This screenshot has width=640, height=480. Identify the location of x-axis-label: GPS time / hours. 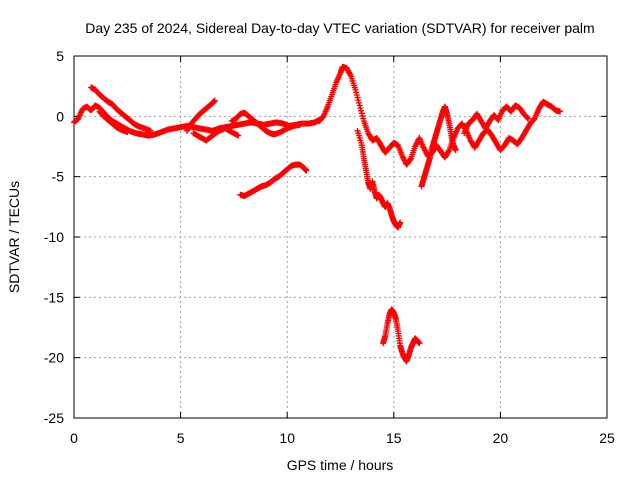
(340, 465).